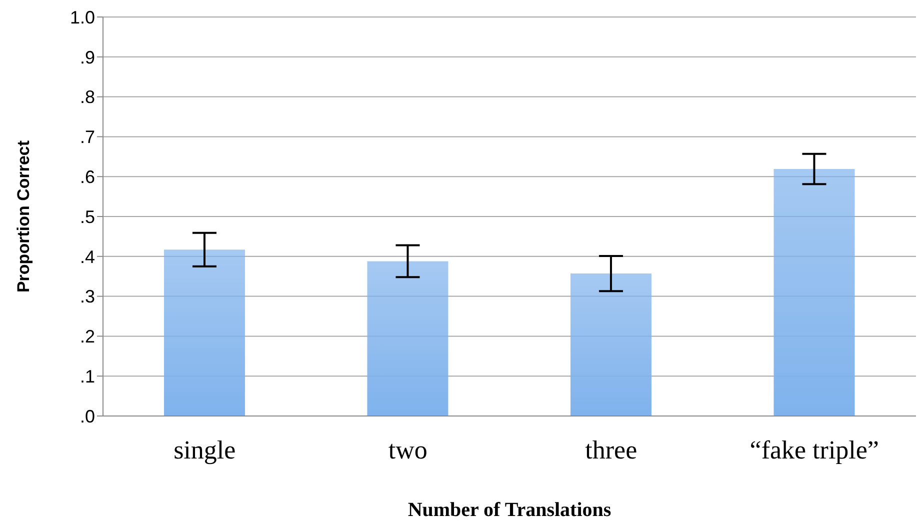  Describe the element at coordinates (87, 176) in the screenshot. I see `y-tick-label: .6` at that location.